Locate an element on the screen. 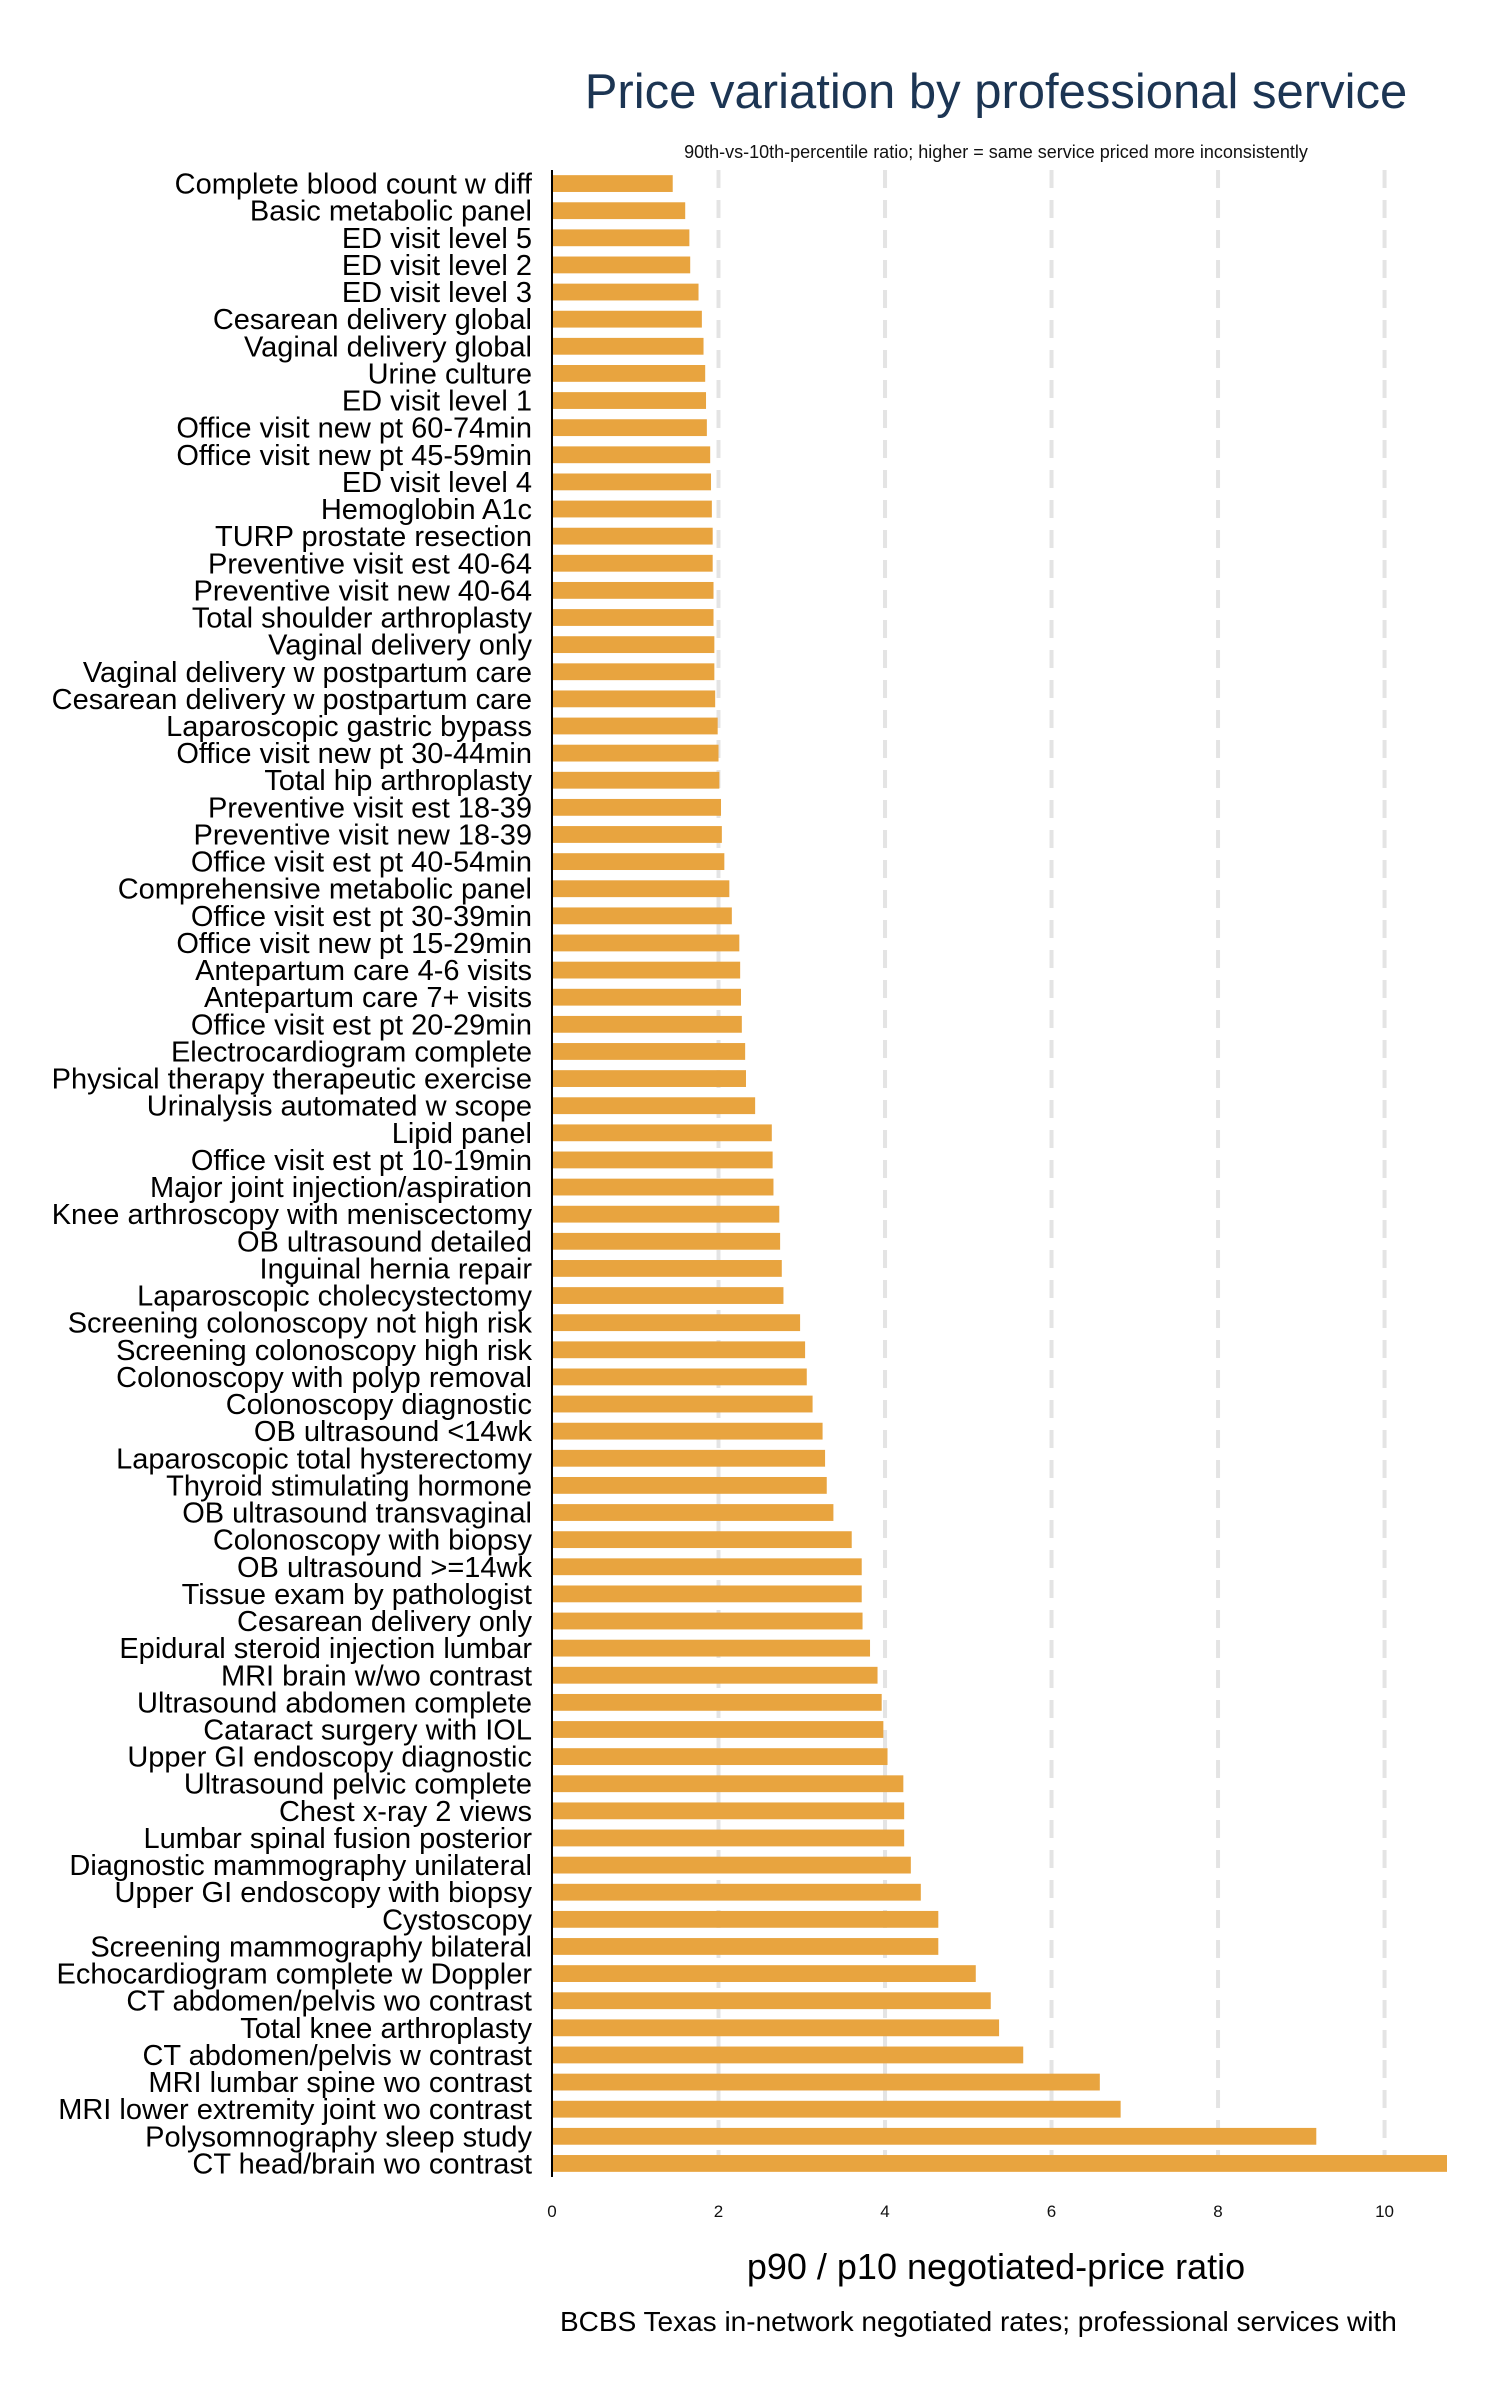  category-label: Ultrasound pelvic complete is located at coordinates (358, 1785).